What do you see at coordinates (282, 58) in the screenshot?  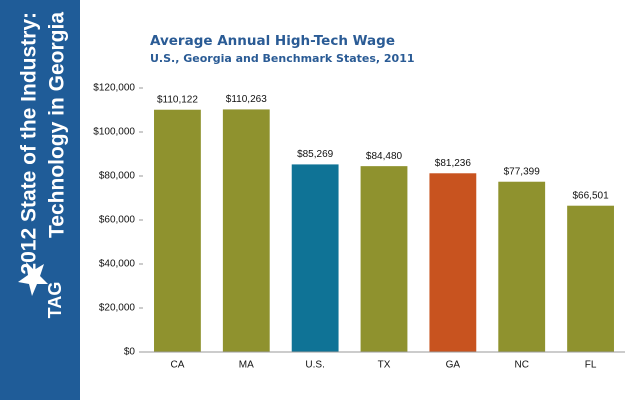 I see `chart-subtitle: U.S., Georgia and Benchmark States, 2011` at bounding box center [282, 58].